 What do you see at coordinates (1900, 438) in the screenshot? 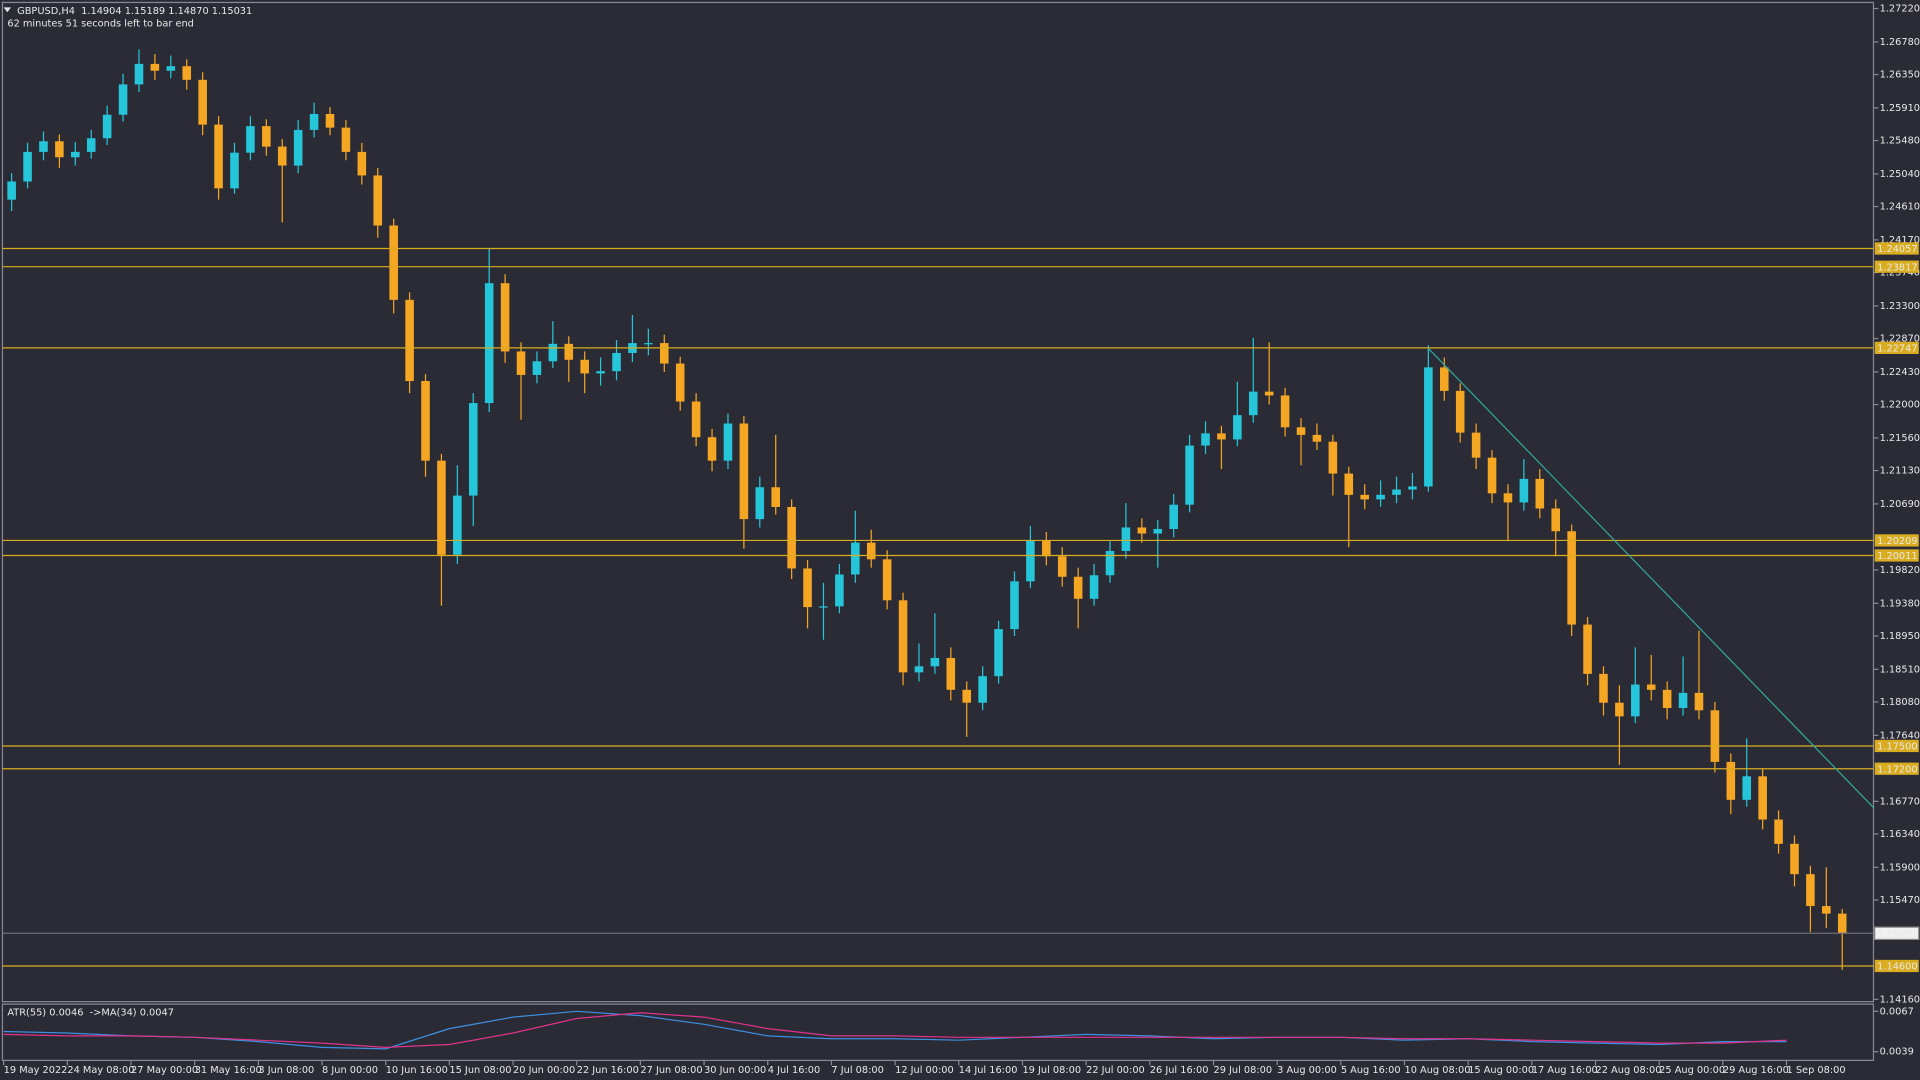
I see `y-tick-label: 1.21560` at bounding box center [1900, 438].